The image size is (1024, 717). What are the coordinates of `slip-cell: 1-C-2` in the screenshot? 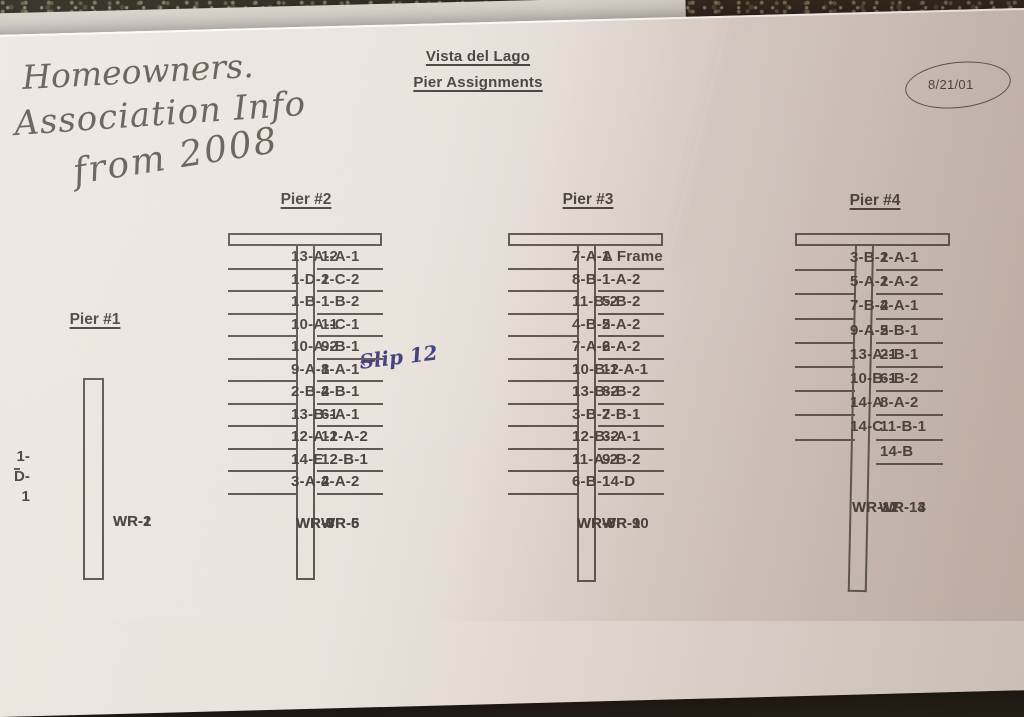 It's located at (350, 281).